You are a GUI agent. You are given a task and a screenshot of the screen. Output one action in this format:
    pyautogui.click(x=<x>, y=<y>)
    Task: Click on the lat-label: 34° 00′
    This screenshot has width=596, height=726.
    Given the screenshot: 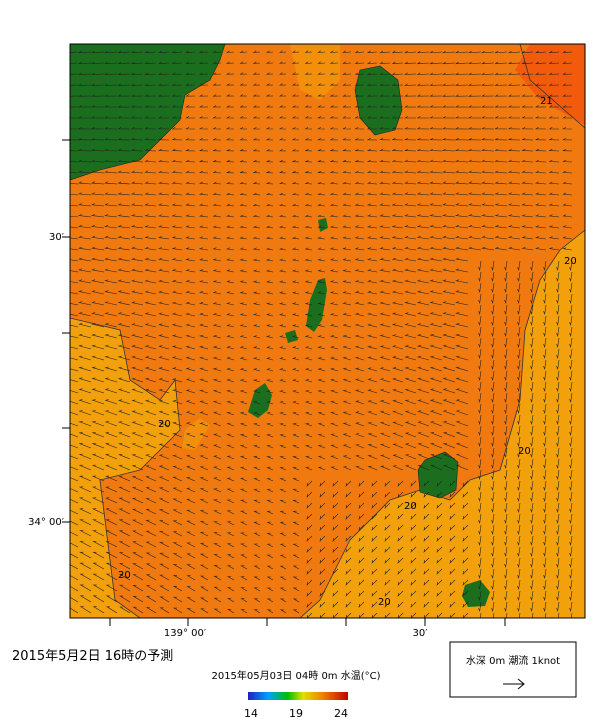 What is the action you would take?
    pyautogui.click(x=46, y=522)
    